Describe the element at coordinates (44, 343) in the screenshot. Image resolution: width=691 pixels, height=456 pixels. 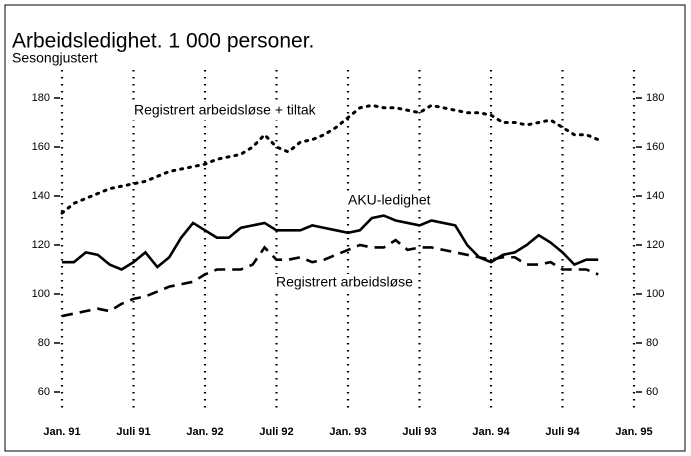
I see `y-tick-label: 80` at that location.